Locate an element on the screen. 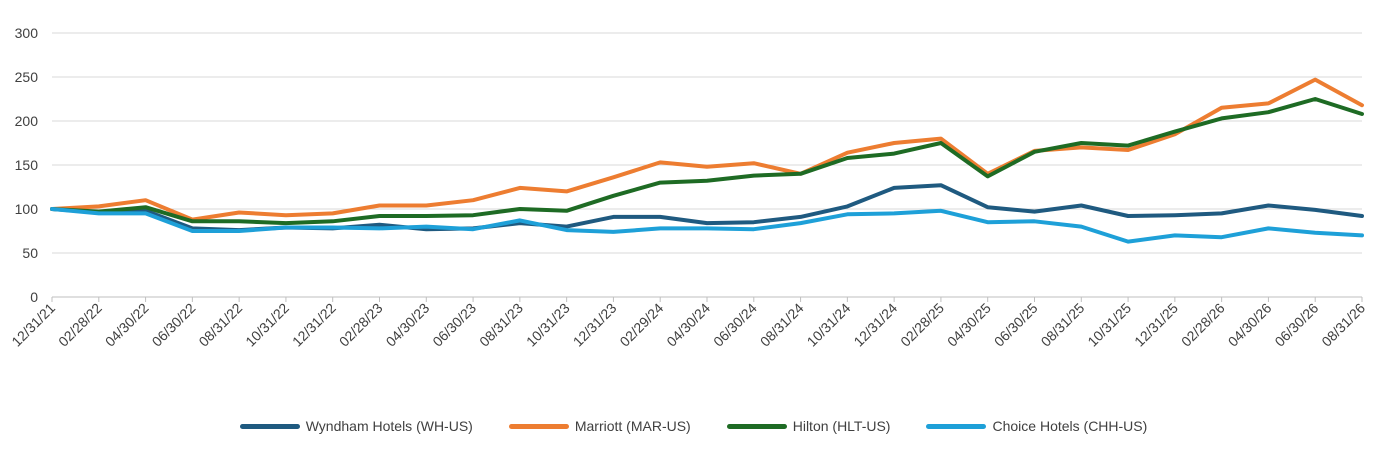 Image resolution: width=1387 pixels, height=463 pixels. legend-item: Marriott (MAR-US) is located at coordinates (599, 426).